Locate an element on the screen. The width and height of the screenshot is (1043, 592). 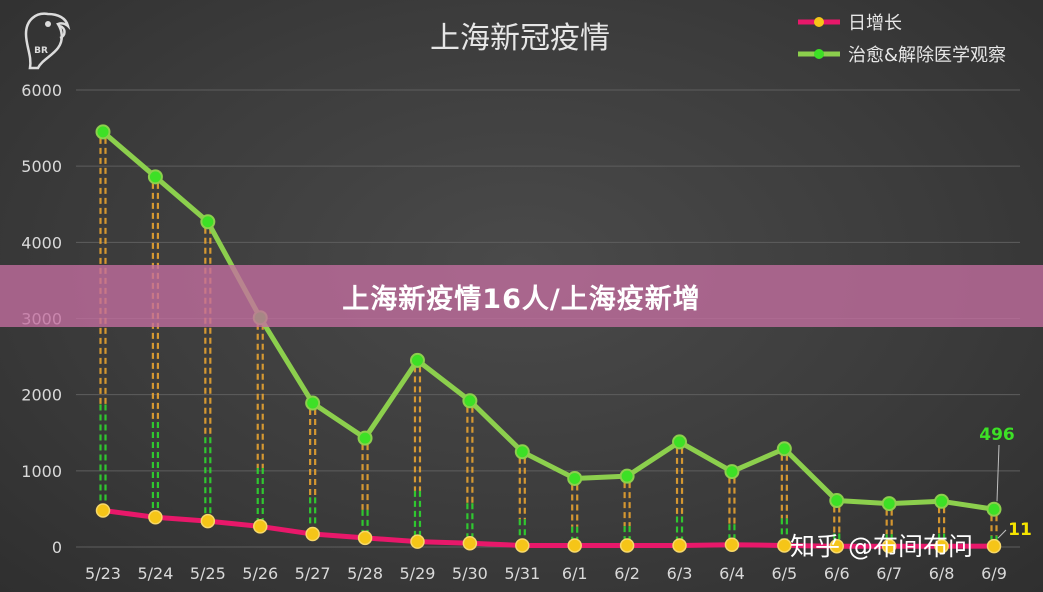
legend-item-recovered: 治愈&解除医学观察 is located at coordinates (902, 55).